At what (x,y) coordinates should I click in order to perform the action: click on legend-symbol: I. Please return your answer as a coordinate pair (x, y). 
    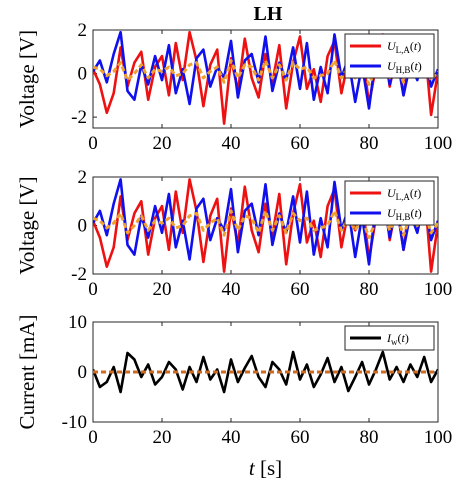
    Looking at the image, I should click on (389, 338).